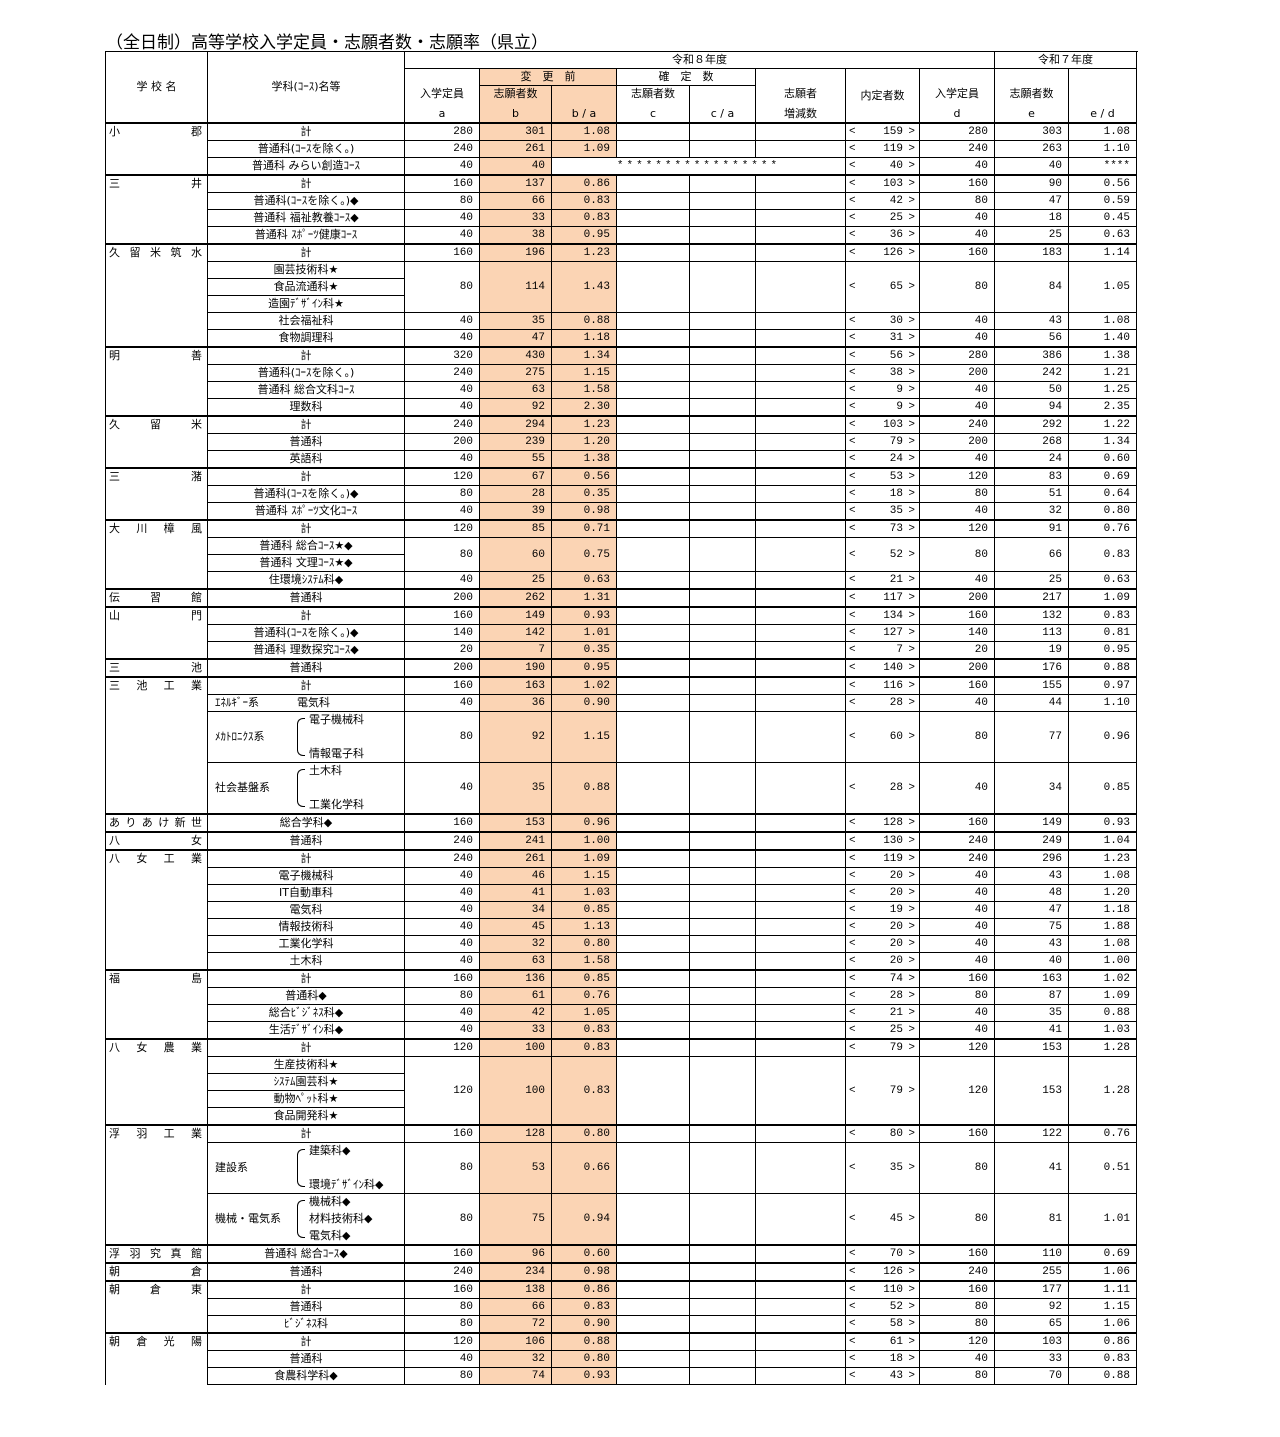  I want to click on cell-shigan-e: 263, so click(1031, 149).